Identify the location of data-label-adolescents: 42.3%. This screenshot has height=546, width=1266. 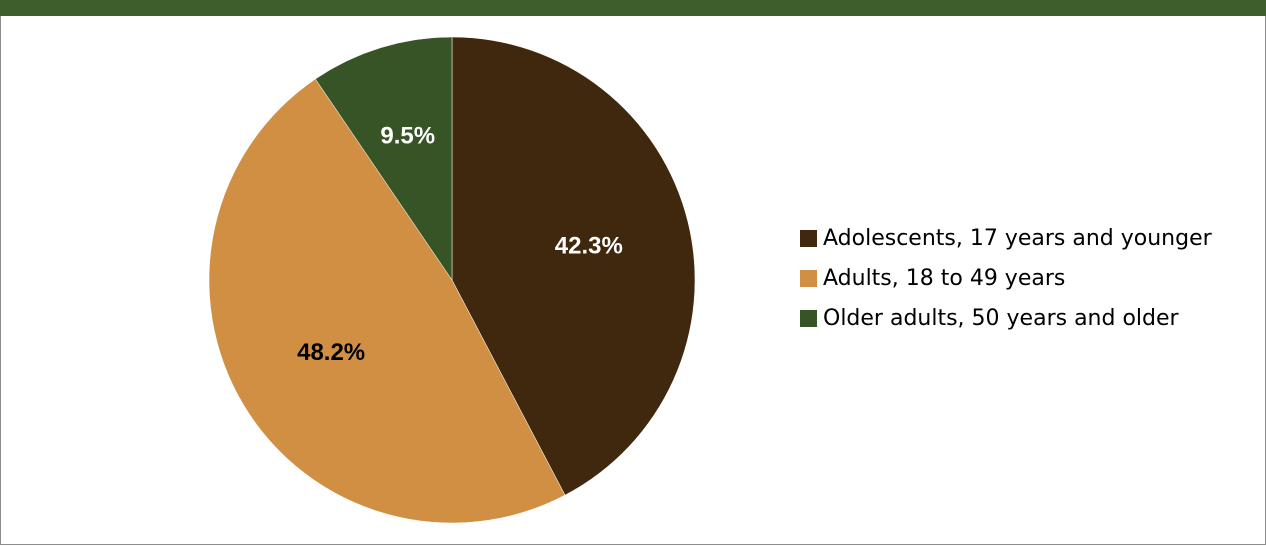
(589, 246).